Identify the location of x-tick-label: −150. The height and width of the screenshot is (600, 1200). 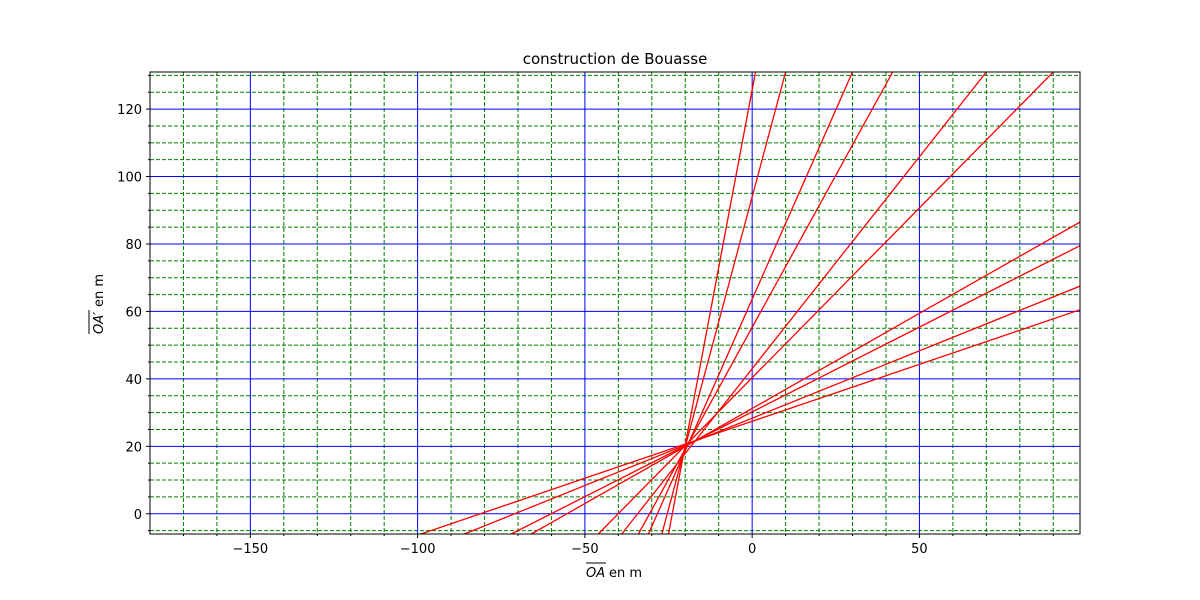
(251, 549).